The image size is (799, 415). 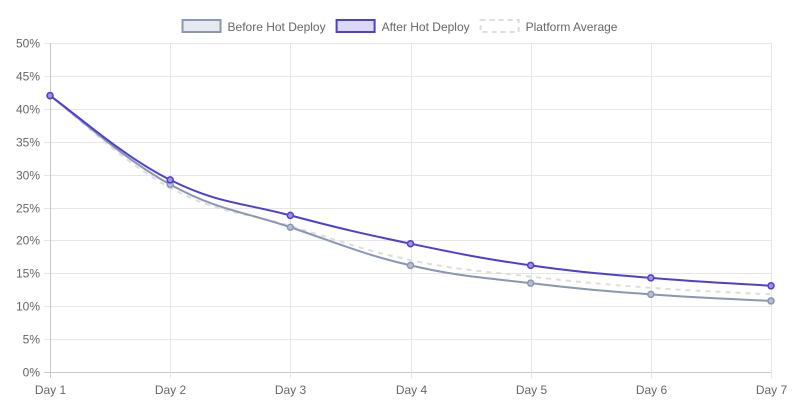 What do you see at coordinates (28, 274) in the screenshot?
I see `y-tick-label: 15%` at bounding box center [28, 274].